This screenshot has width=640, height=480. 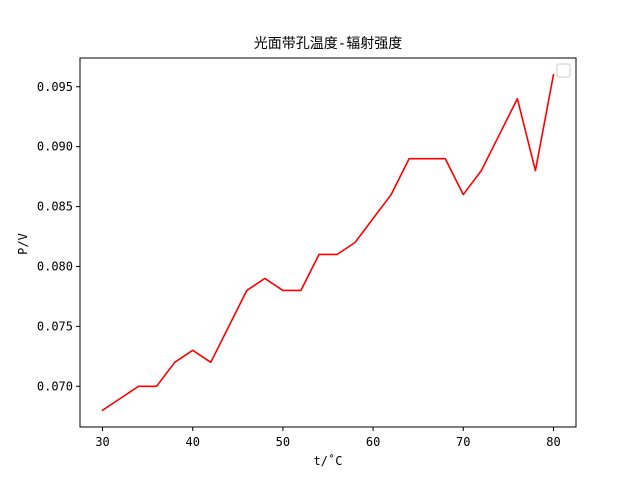 What do you see at coordinates (55, 266) in the screenshot?
I see `y-tick-label: 0.080` at bounding box center [55, 266].